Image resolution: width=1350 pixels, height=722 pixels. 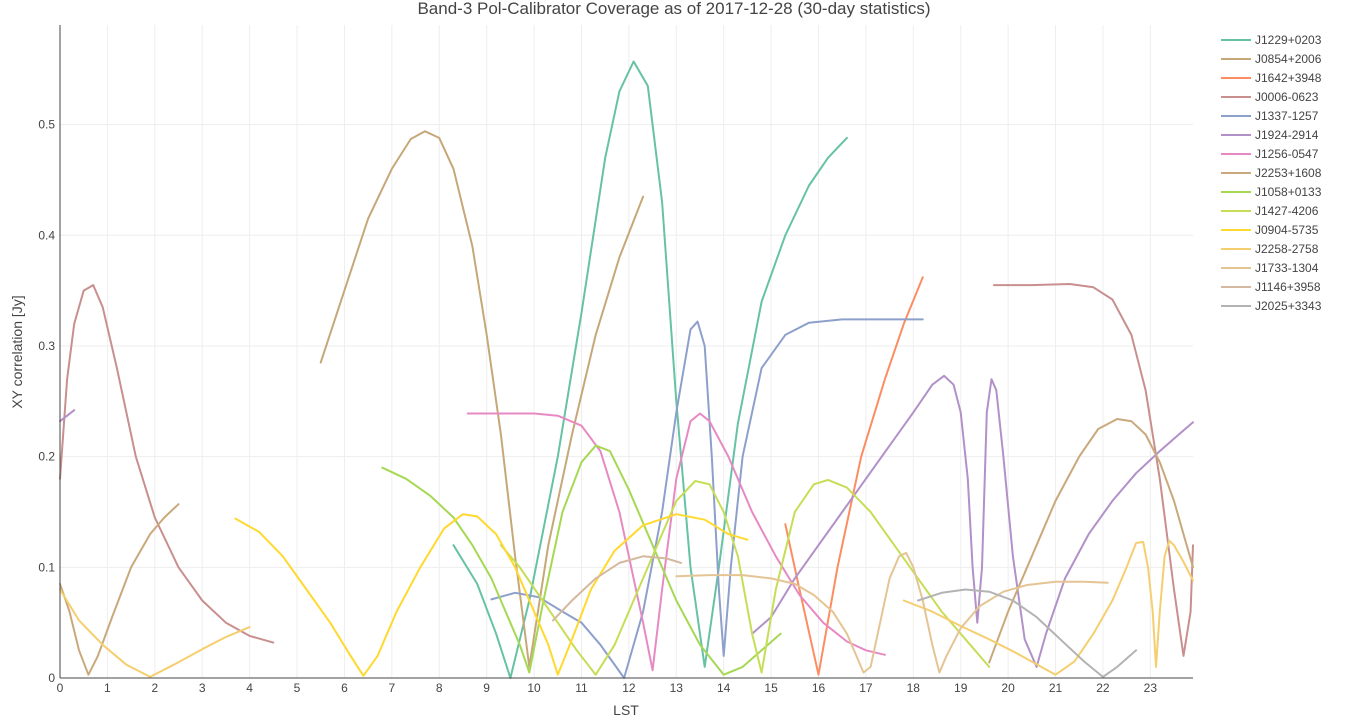 I want to click on legend-label: J1733-1304, so click(x=1287, y=268).